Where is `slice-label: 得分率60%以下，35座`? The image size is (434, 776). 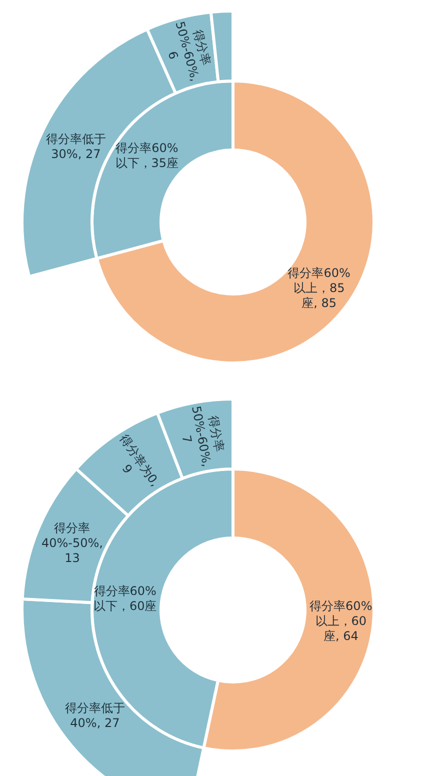 slice-label: 得分率60%以下，35座 is located at coordinates (146, 155).